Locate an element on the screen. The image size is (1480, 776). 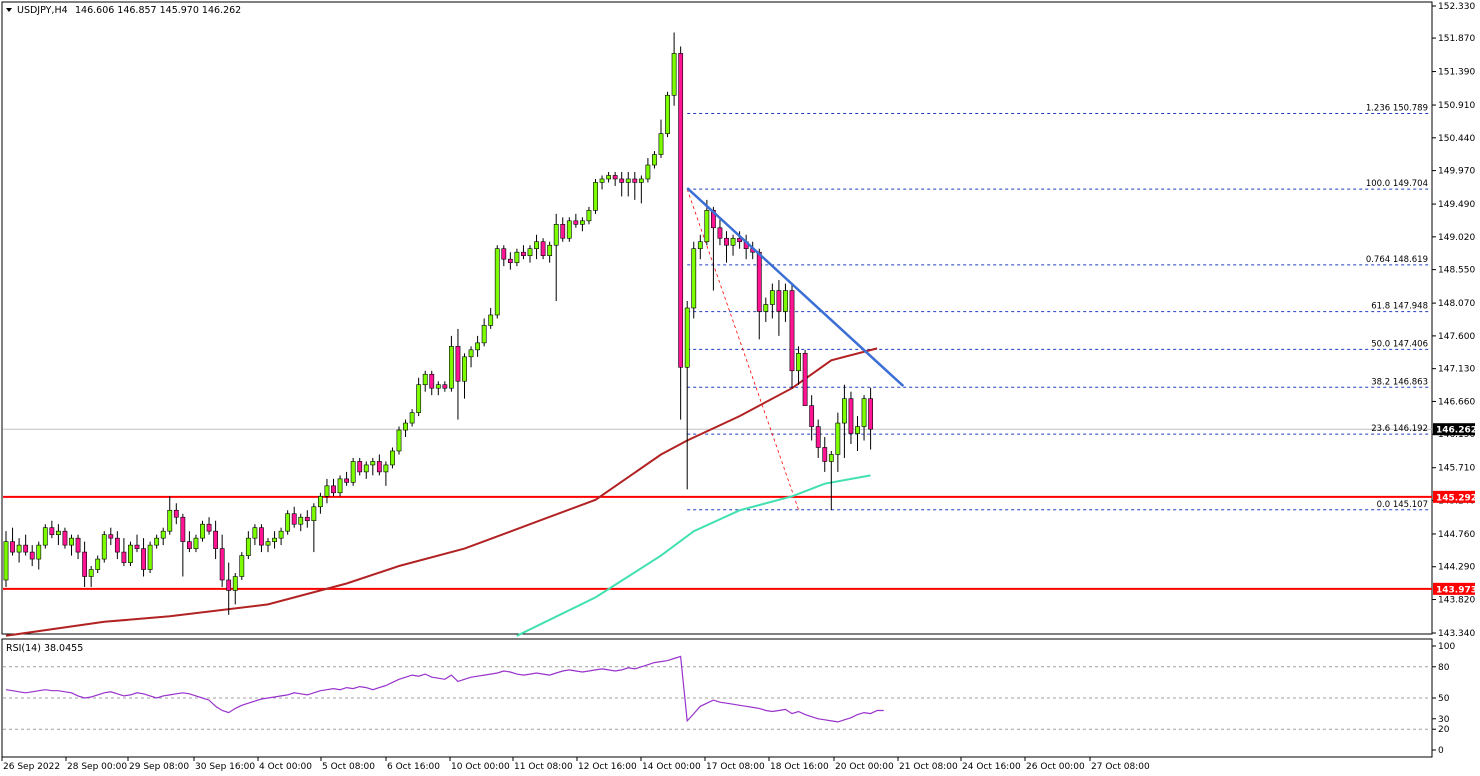
fib-level-label: 23.6 146.192 is located at coordinates (1399, 429).